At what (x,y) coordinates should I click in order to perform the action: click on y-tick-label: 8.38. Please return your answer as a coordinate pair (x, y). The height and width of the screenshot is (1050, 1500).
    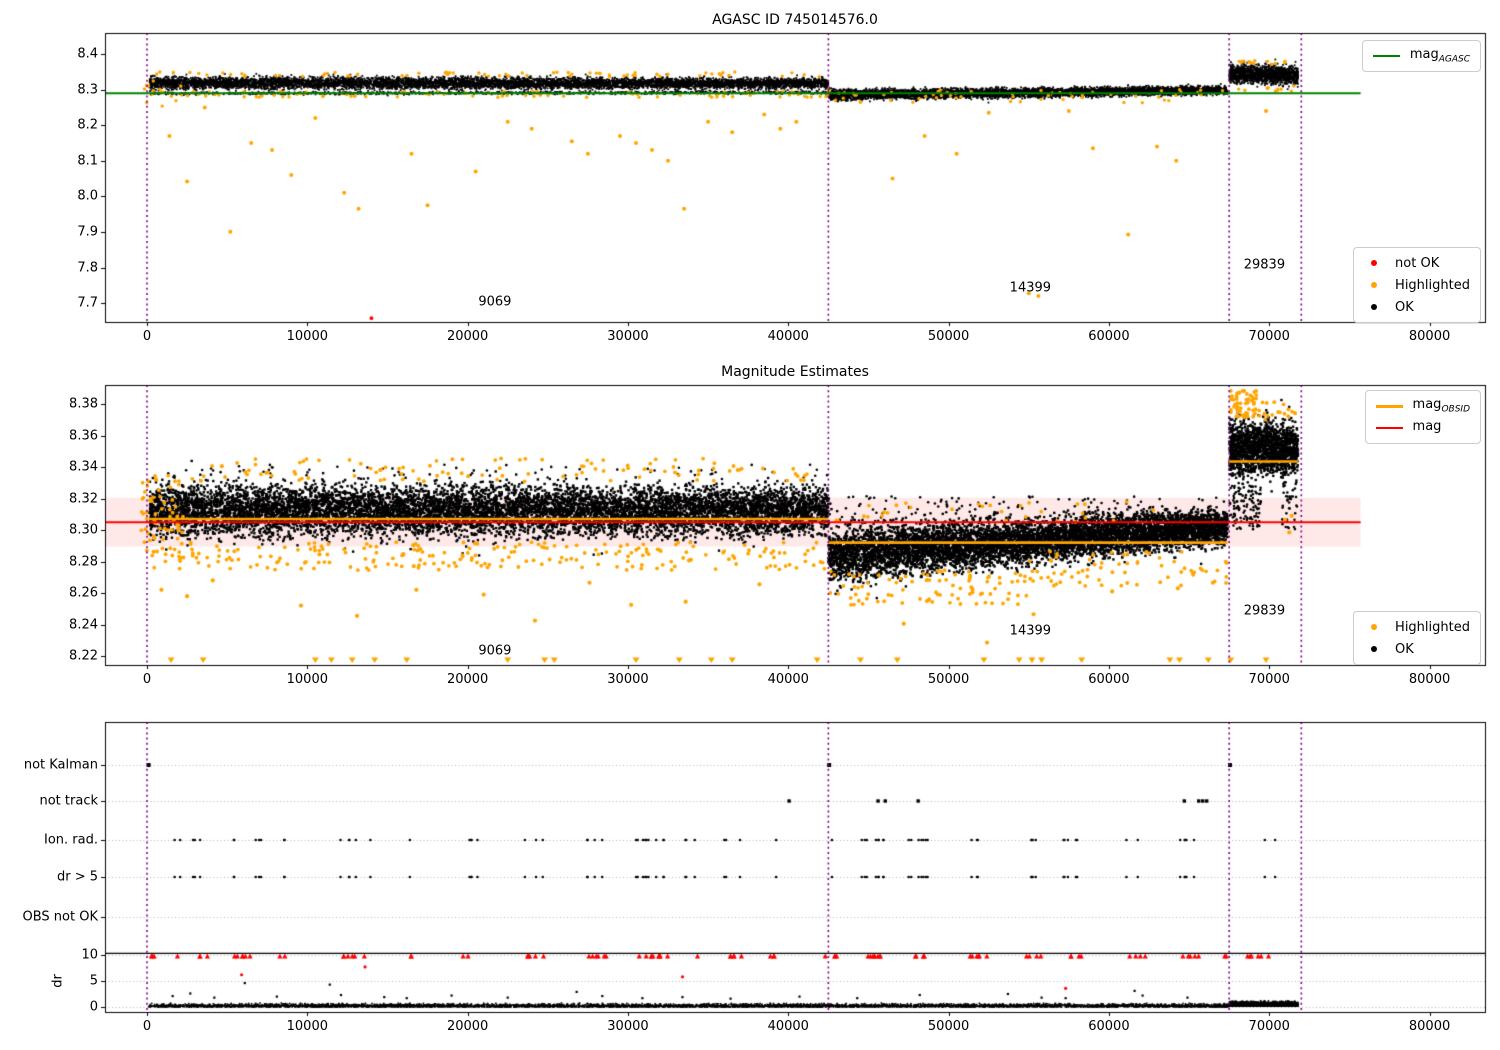
    Looking at the image, I should click on (83, 404).